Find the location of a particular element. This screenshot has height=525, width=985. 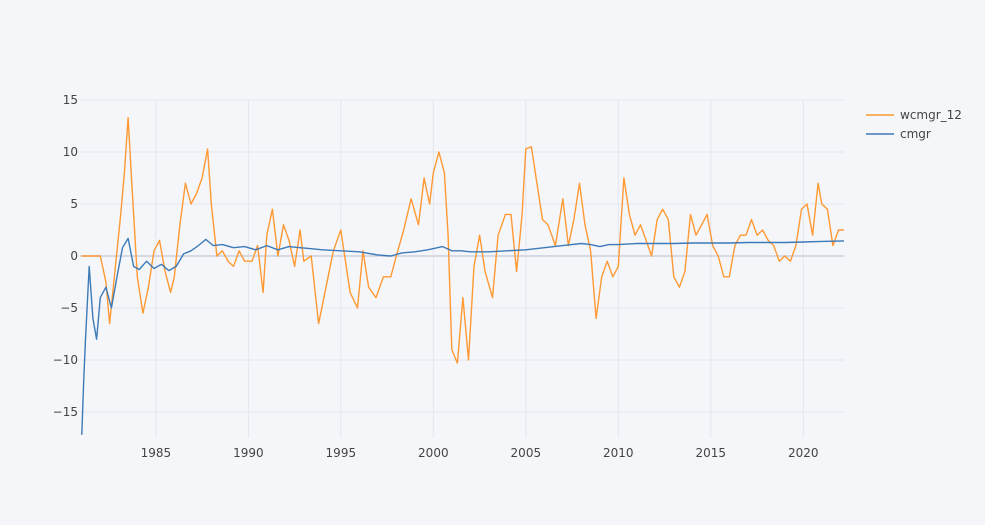

legend-item-cmgr: cmgr is located at coordinates (898, 134).